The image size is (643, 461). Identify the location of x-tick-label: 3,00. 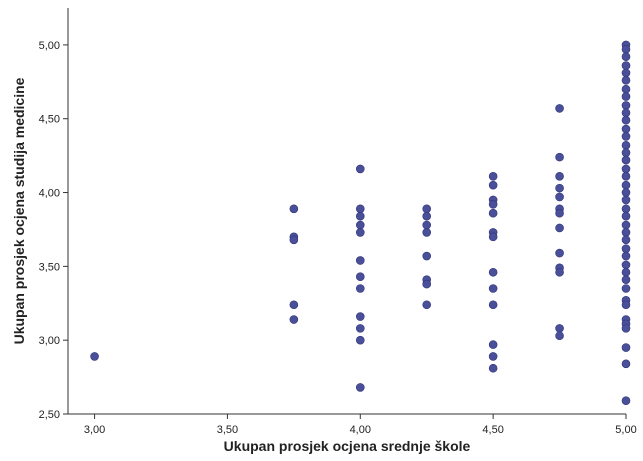
(94, 430).